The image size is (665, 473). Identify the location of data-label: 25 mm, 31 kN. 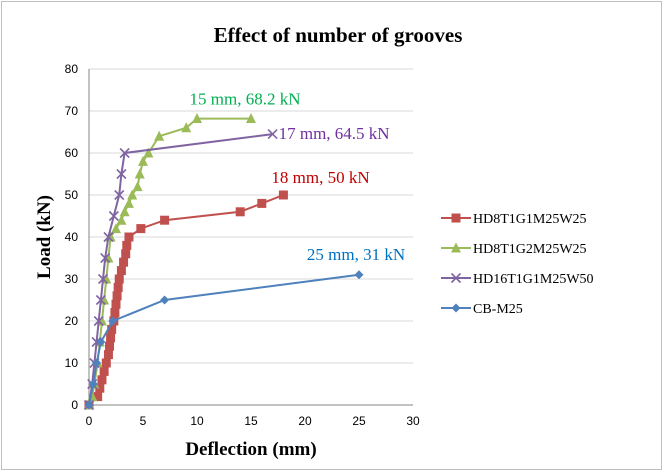
(356, 254).